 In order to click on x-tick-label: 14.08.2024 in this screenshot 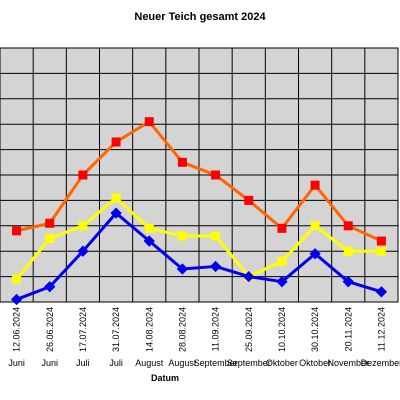, I will do `click(149, 329)`.